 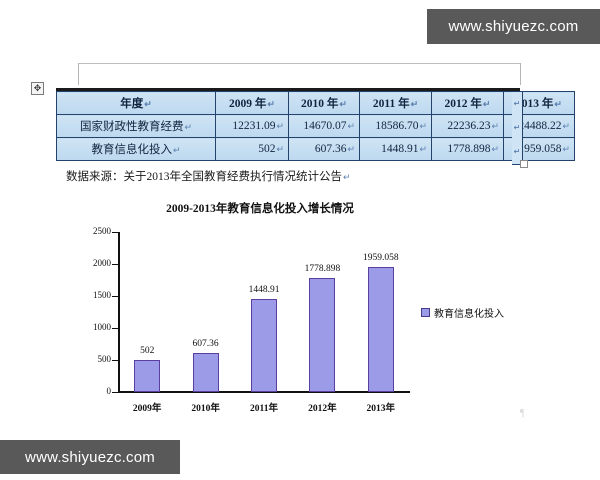 What do you see at coordinates (324, 149) in the screenshot?
I see `table-cell: 607.36↵` at bounding box center [324, 149].